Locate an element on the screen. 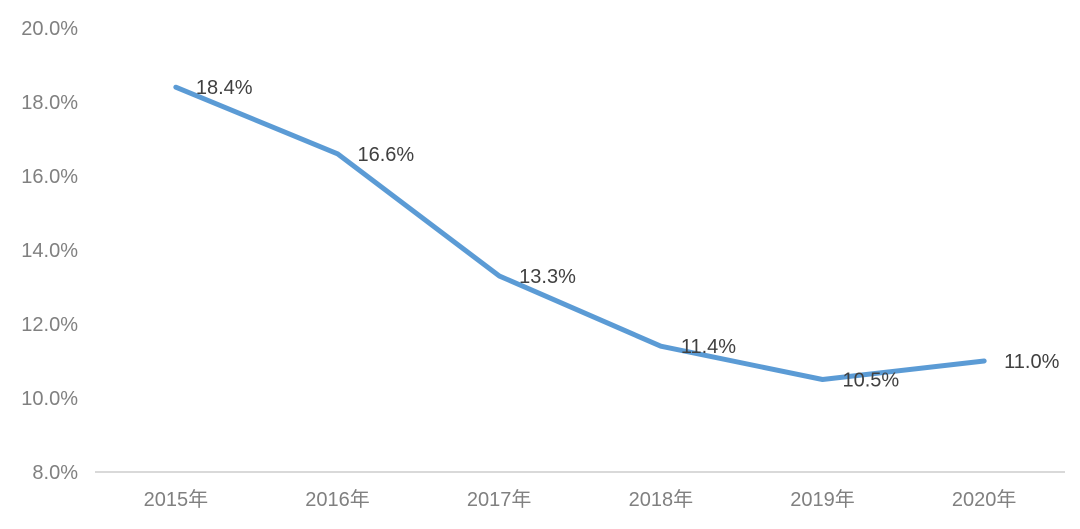  y-axis-tick-label: 14.0% is located at coordinates (49, 251).